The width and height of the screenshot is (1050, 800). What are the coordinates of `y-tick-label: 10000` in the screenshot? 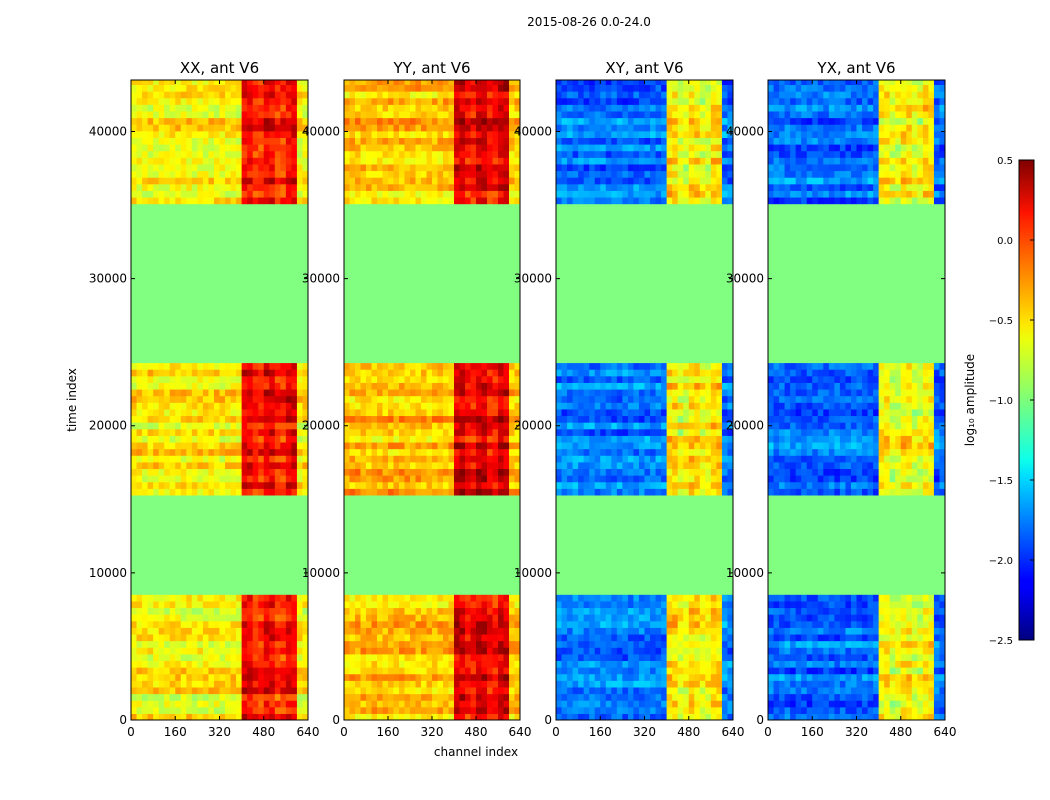 It's located at (321, 573).